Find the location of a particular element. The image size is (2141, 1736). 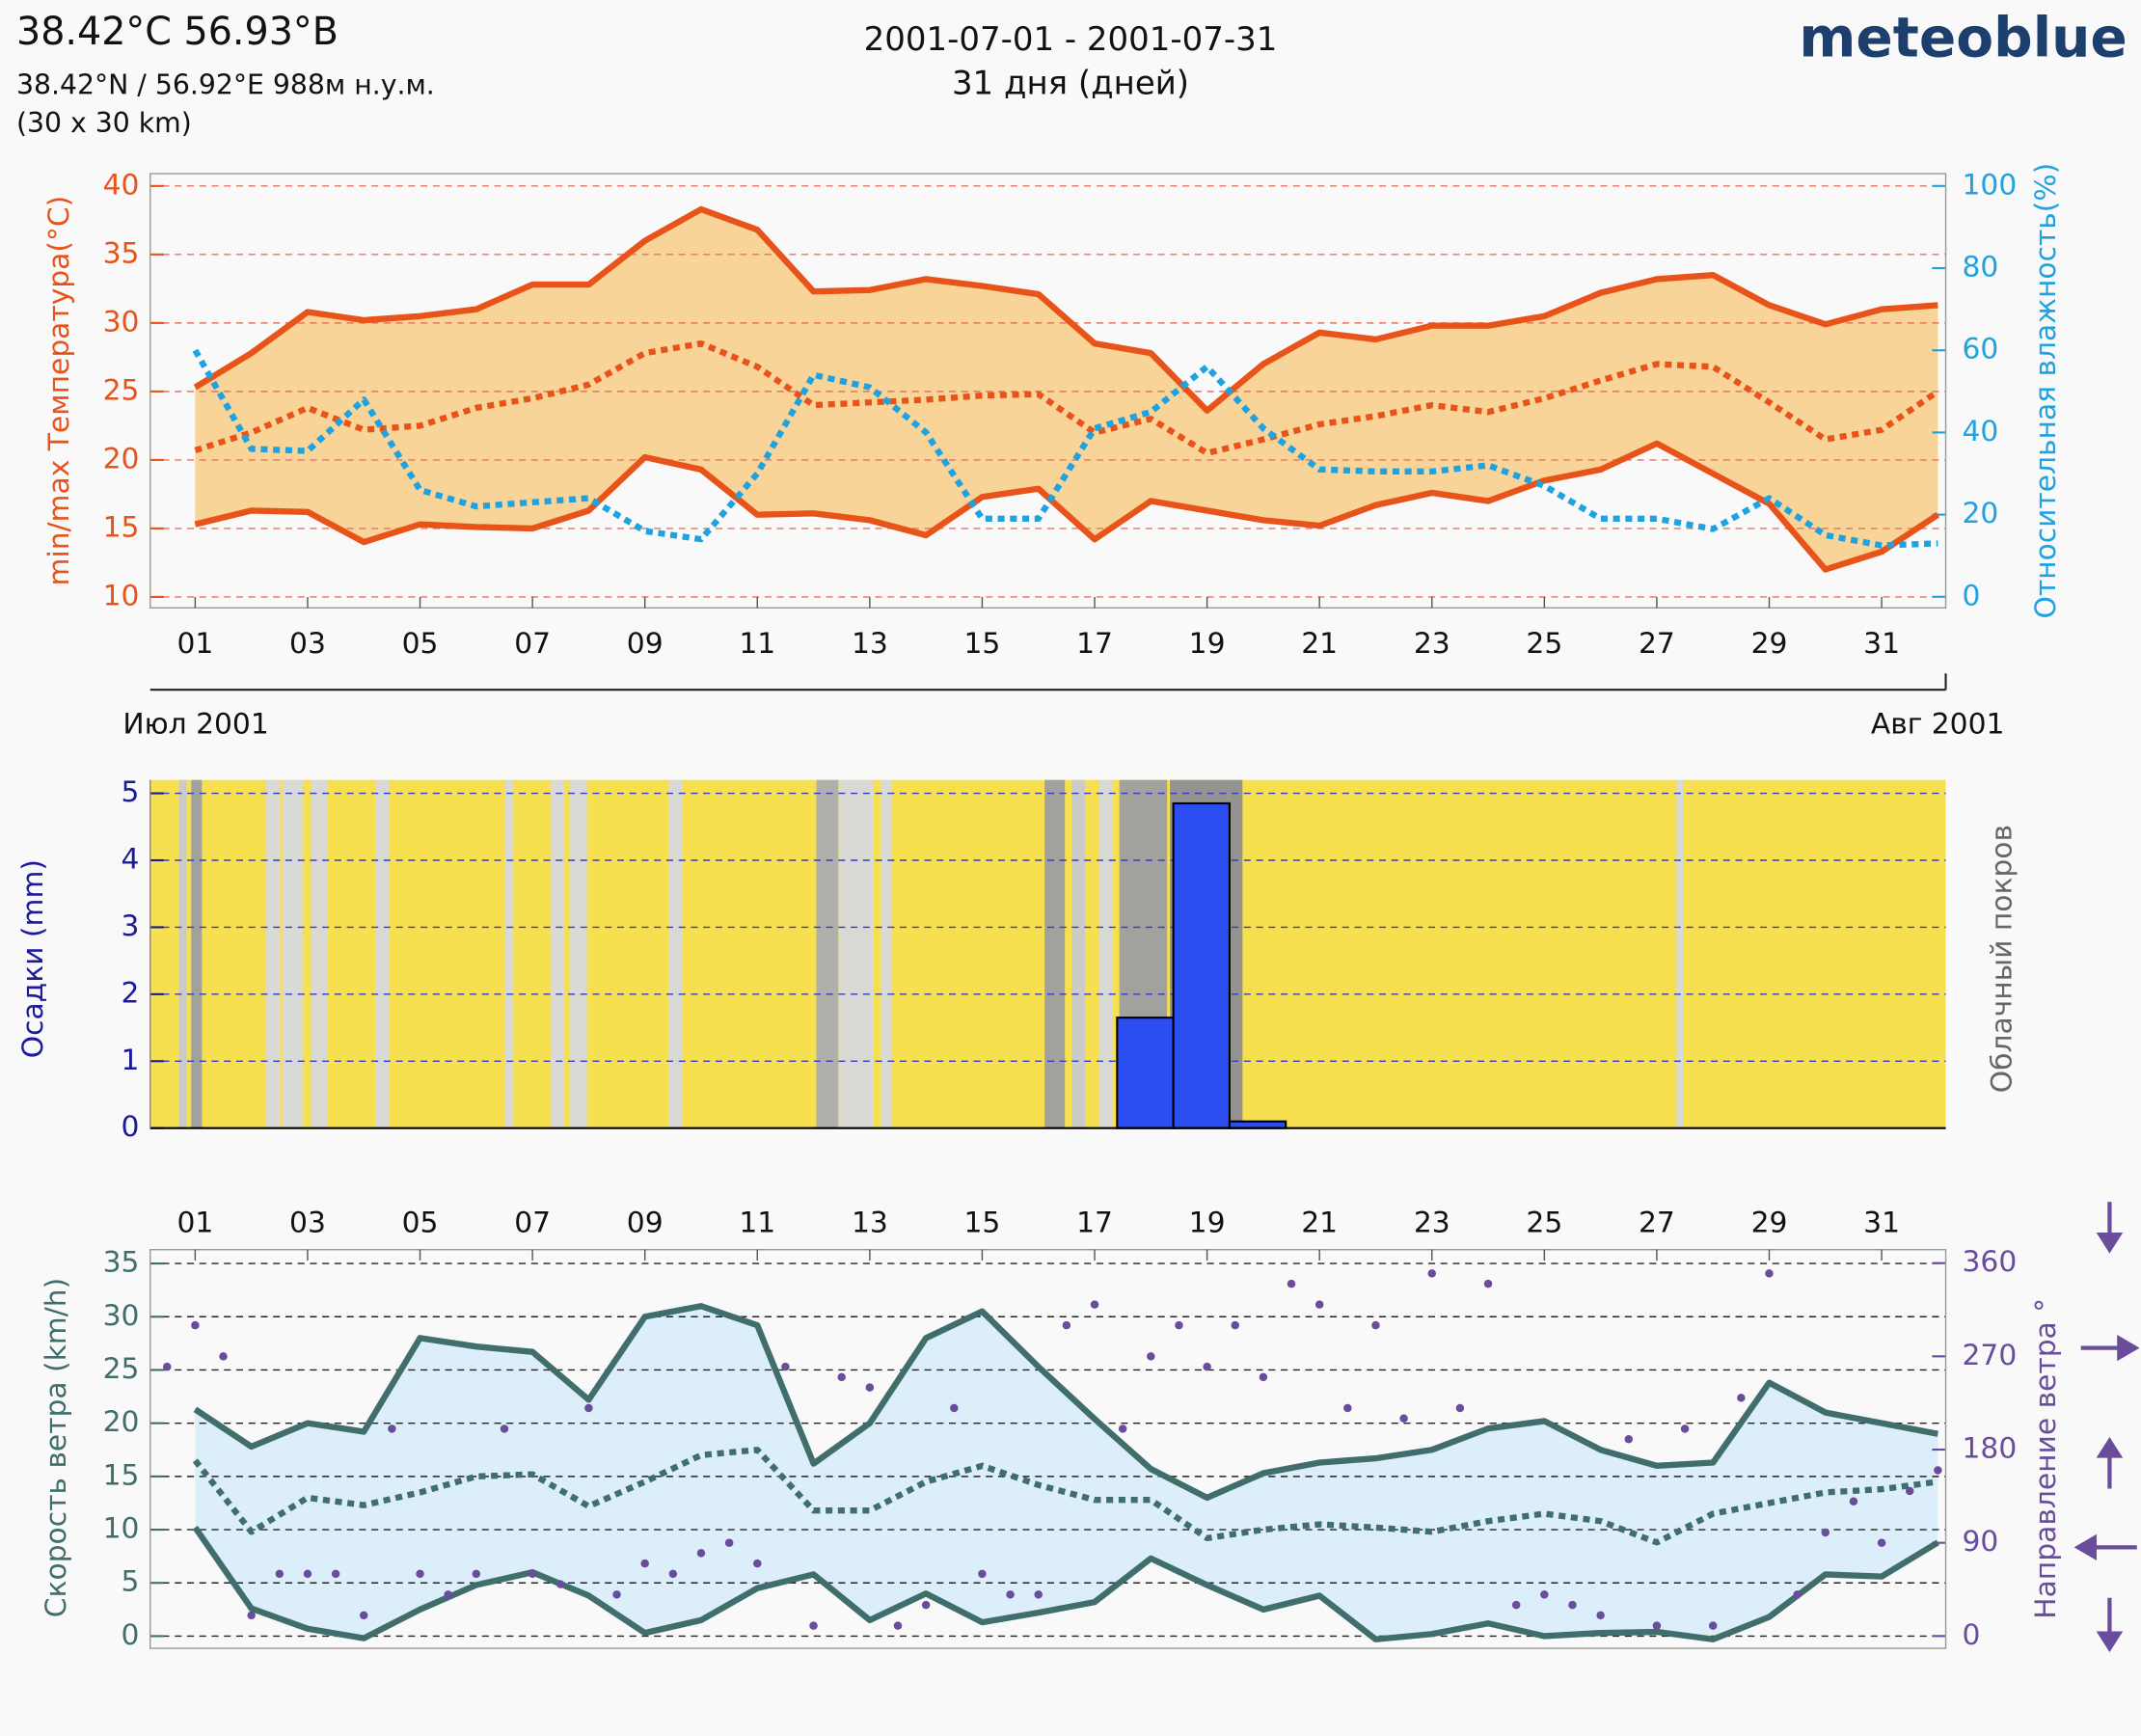

y2-tick-label: 20 is located at coordinates (1981, 513).